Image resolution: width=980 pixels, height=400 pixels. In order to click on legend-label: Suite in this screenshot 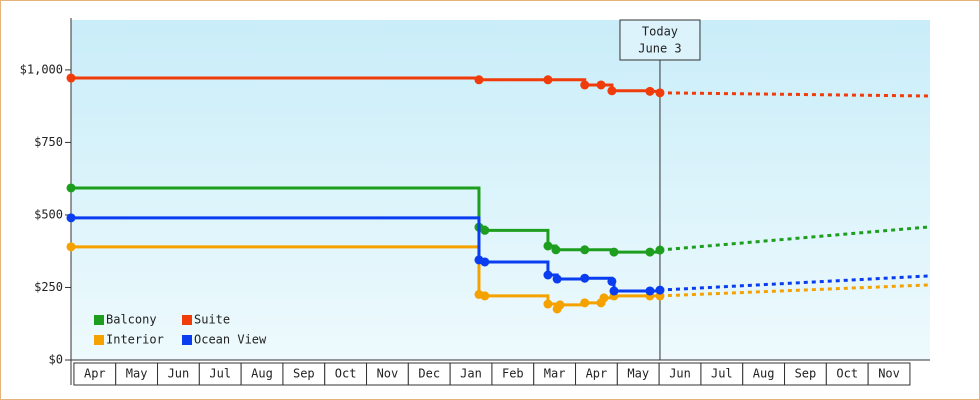, I will do `click(212, 320)`.